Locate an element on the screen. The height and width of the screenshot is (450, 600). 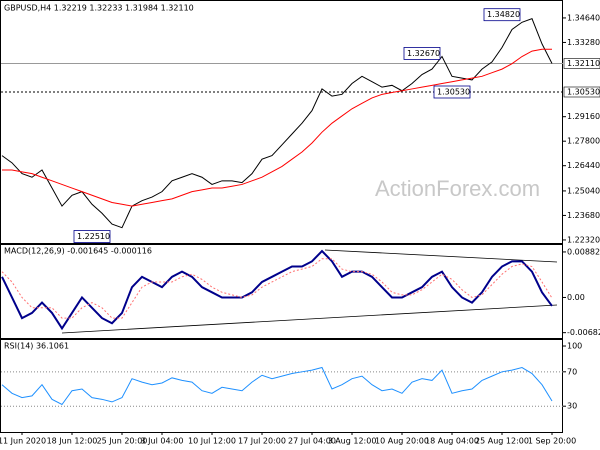
y-tick-label: 1.23680 is located at coordinates (583, 215).